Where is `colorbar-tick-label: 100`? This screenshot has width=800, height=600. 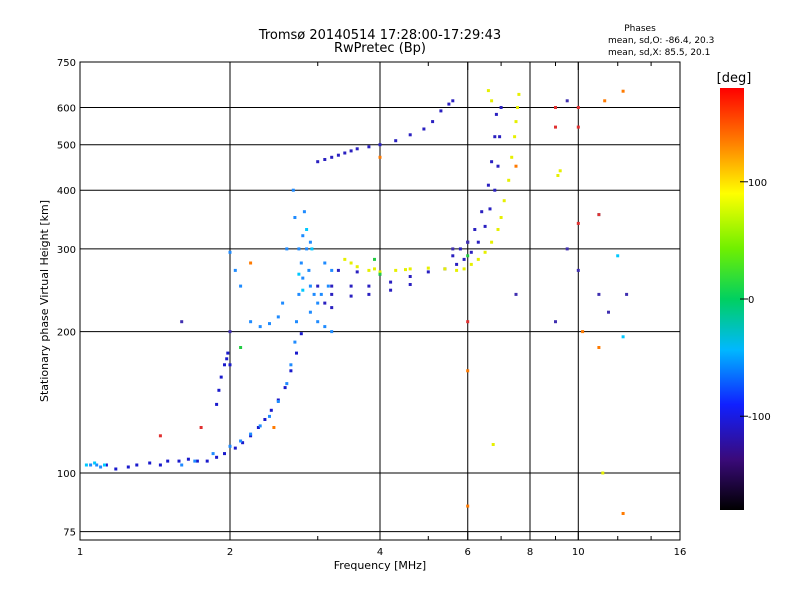 colorbar-tick-label: 100 is located at coordinates (757, 183).